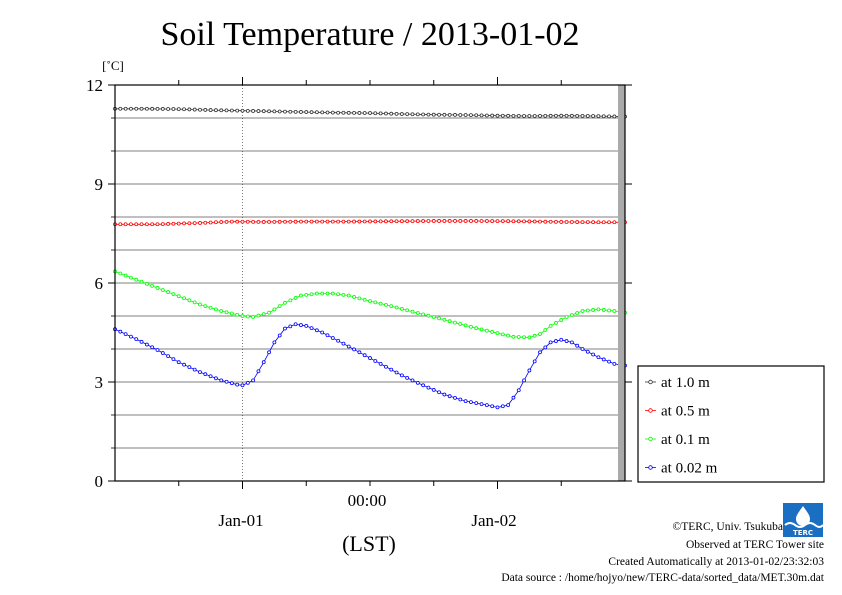  What do you see at coordinates (650, 382) in the screenshot?
I see `legend-swatch-marker` at bounding box center [650, 382].